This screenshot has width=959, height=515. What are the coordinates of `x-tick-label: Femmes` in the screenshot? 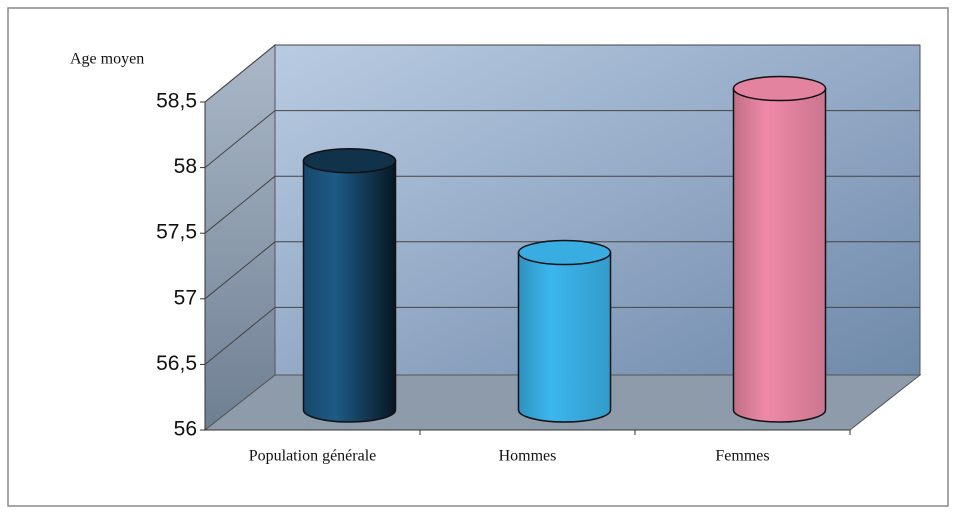 It's located at (742, 456).